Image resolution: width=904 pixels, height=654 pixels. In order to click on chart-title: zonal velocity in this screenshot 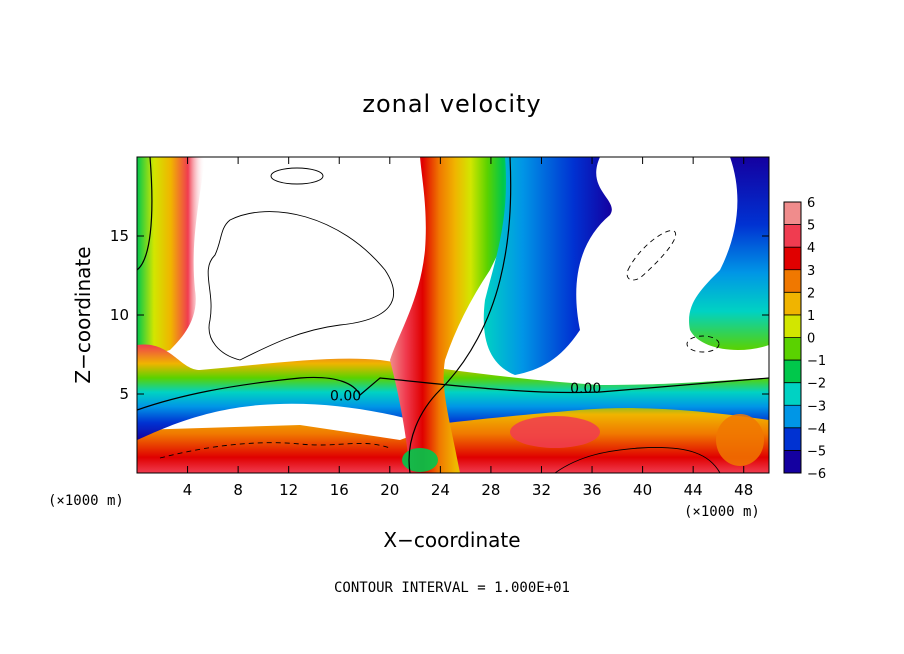, I will do `click(451, 104)`.